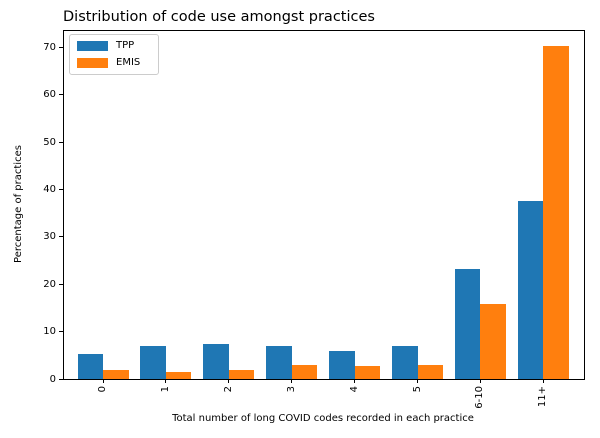  What do you see at coordinates (354, 389) in the screenshot?
I see `x-tick-label: 4` at bounding box center [354, 389].